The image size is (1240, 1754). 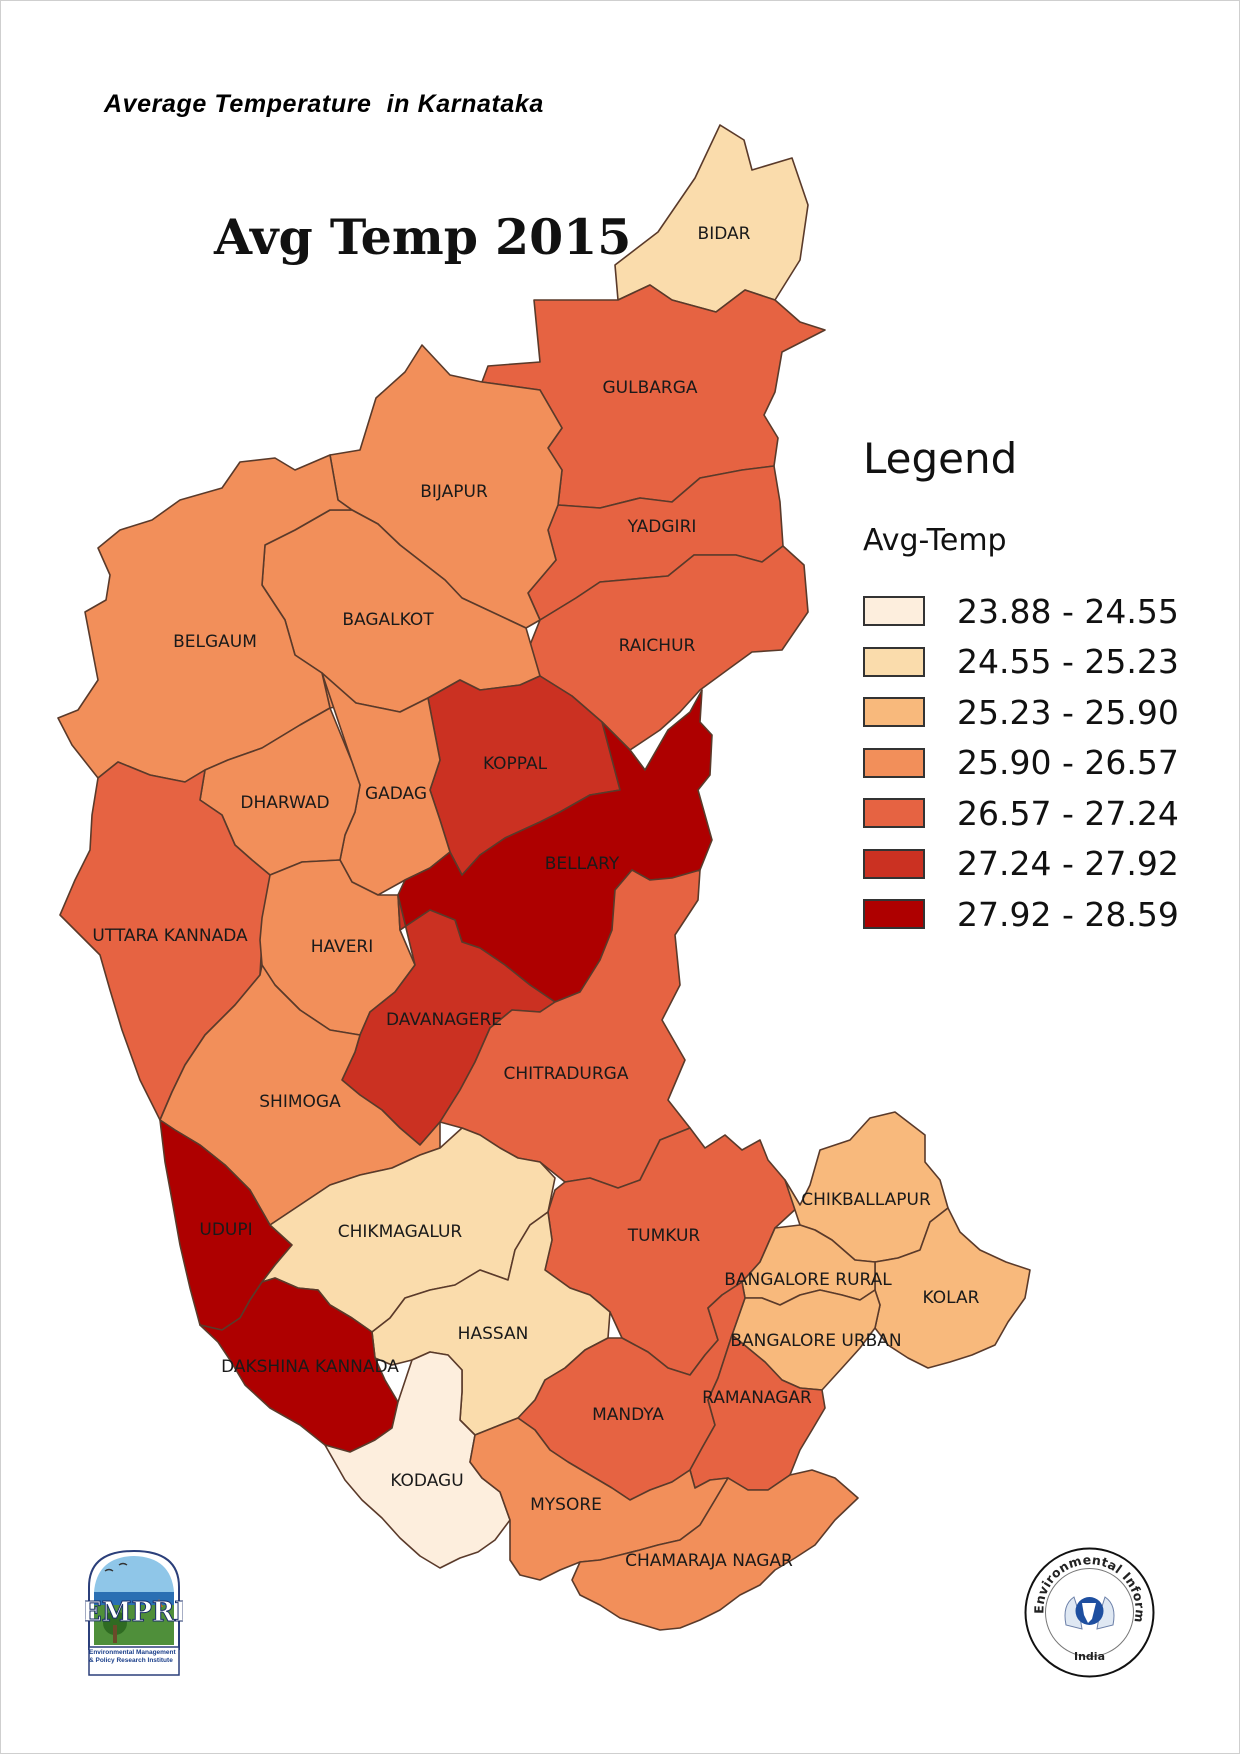 I want to click on district-label-bangalore-urban: BANGALORE URBAN, so click(x=815, y=1341).